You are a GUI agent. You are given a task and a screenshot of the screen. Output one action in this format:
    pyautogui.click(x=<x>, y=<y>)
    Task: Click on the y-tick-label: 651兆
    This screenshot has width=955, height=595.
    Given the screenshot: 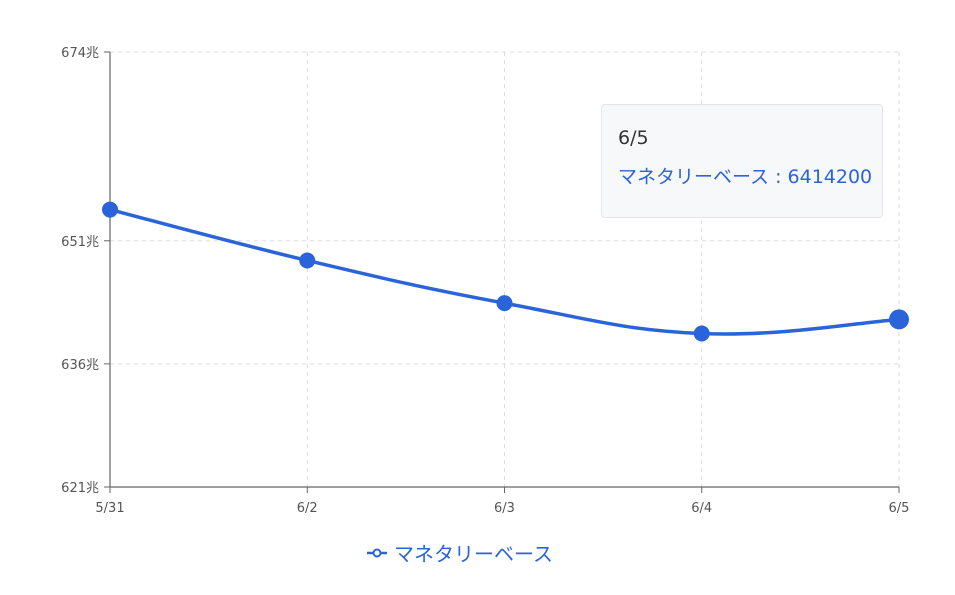 What is the action you would take?
    pyautogui.click(x=80, y=242)
    